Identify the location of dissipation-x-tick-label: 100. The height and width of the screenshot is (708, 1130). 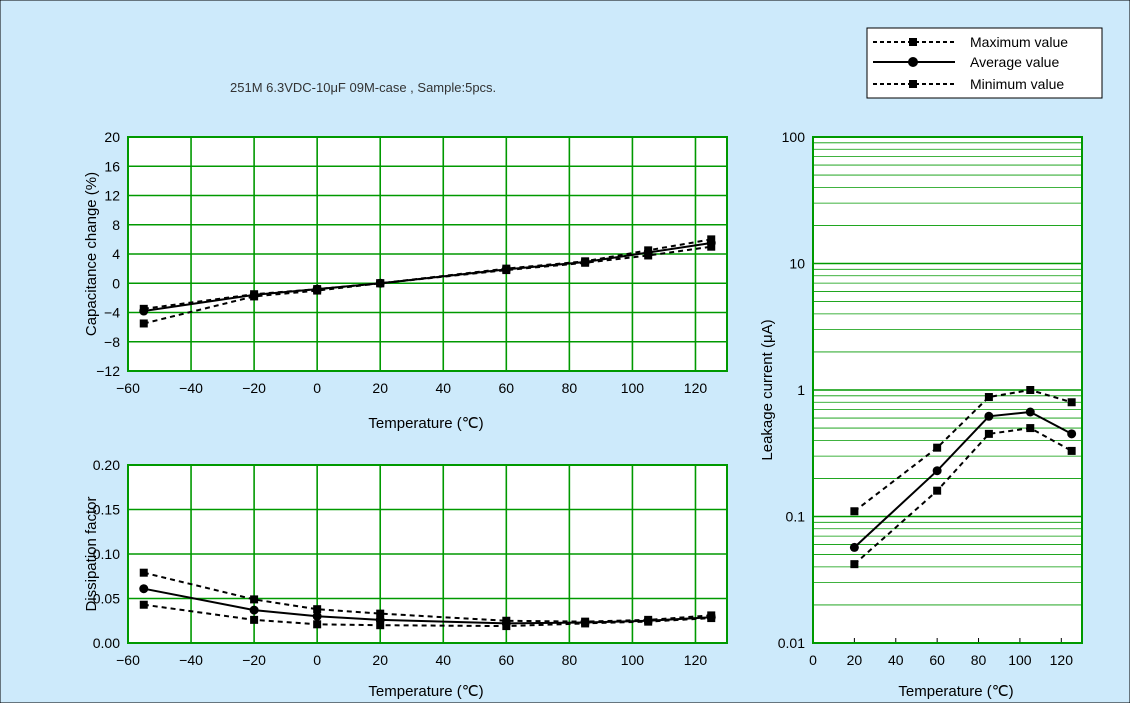
(633, 660).